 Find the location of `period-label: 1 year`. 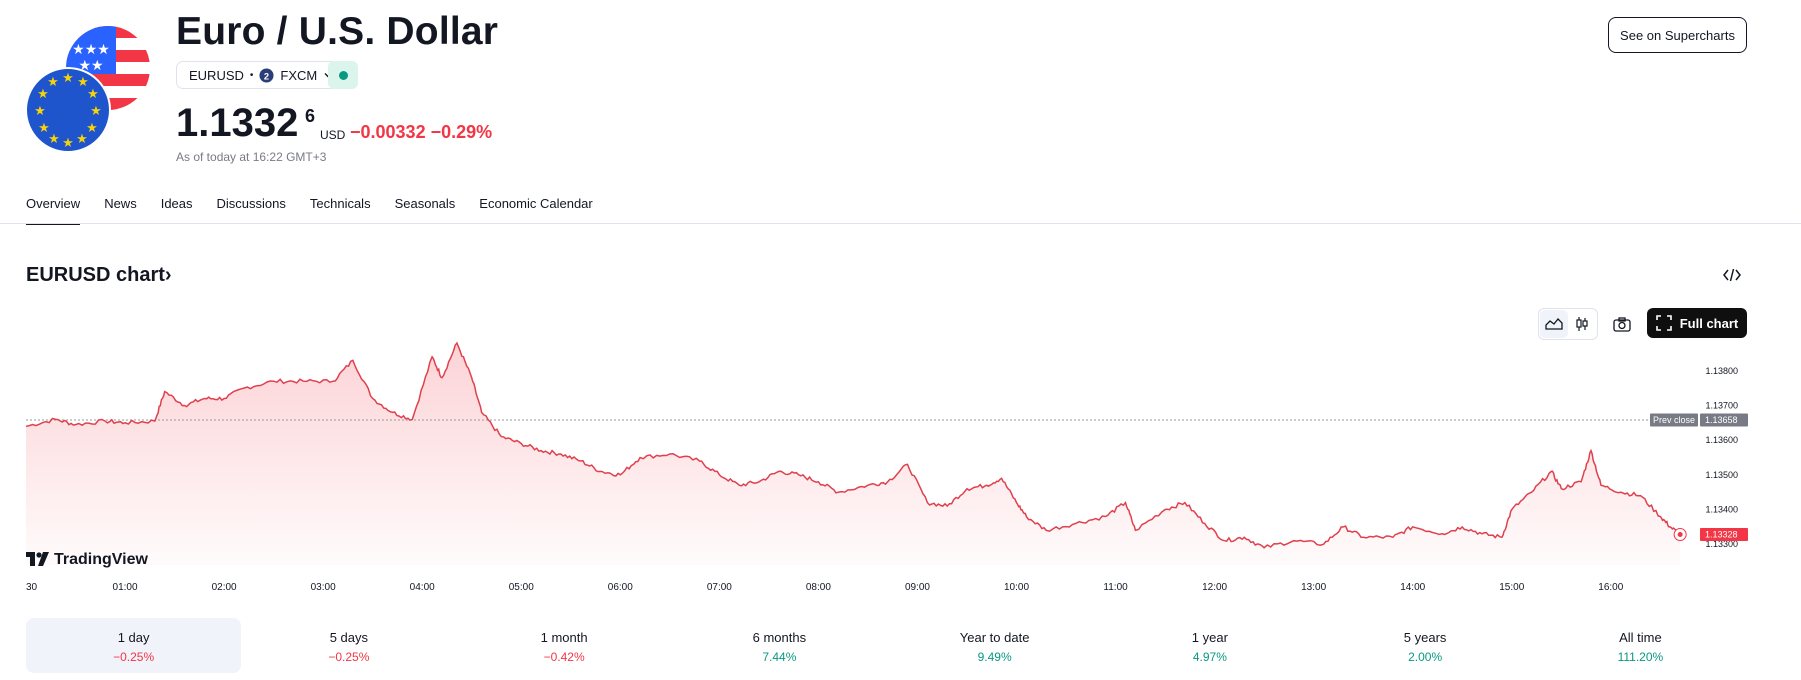

period-label: 1 year is located at coordinates (1209, 637).